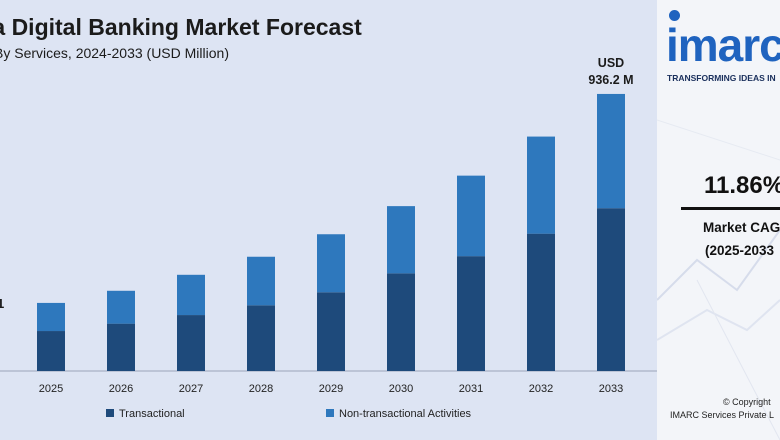  I want to click on x-tick-label-2027: 2027, so click(191, 389).